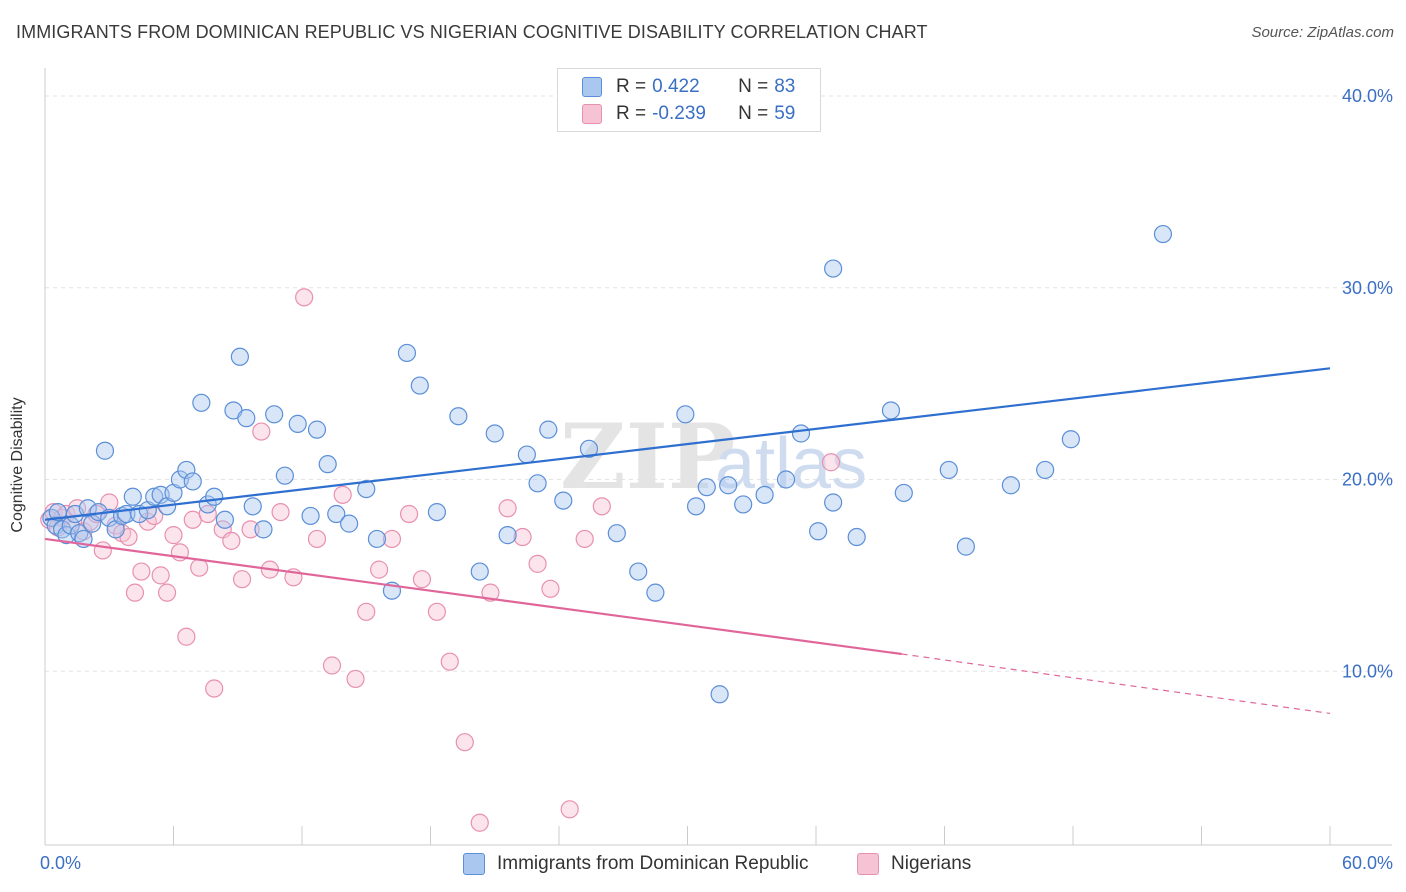 Image resolution: width=1406 pixels, height=892 pixels. I want to click on legend-label: Nigerians, so click(931, 863).